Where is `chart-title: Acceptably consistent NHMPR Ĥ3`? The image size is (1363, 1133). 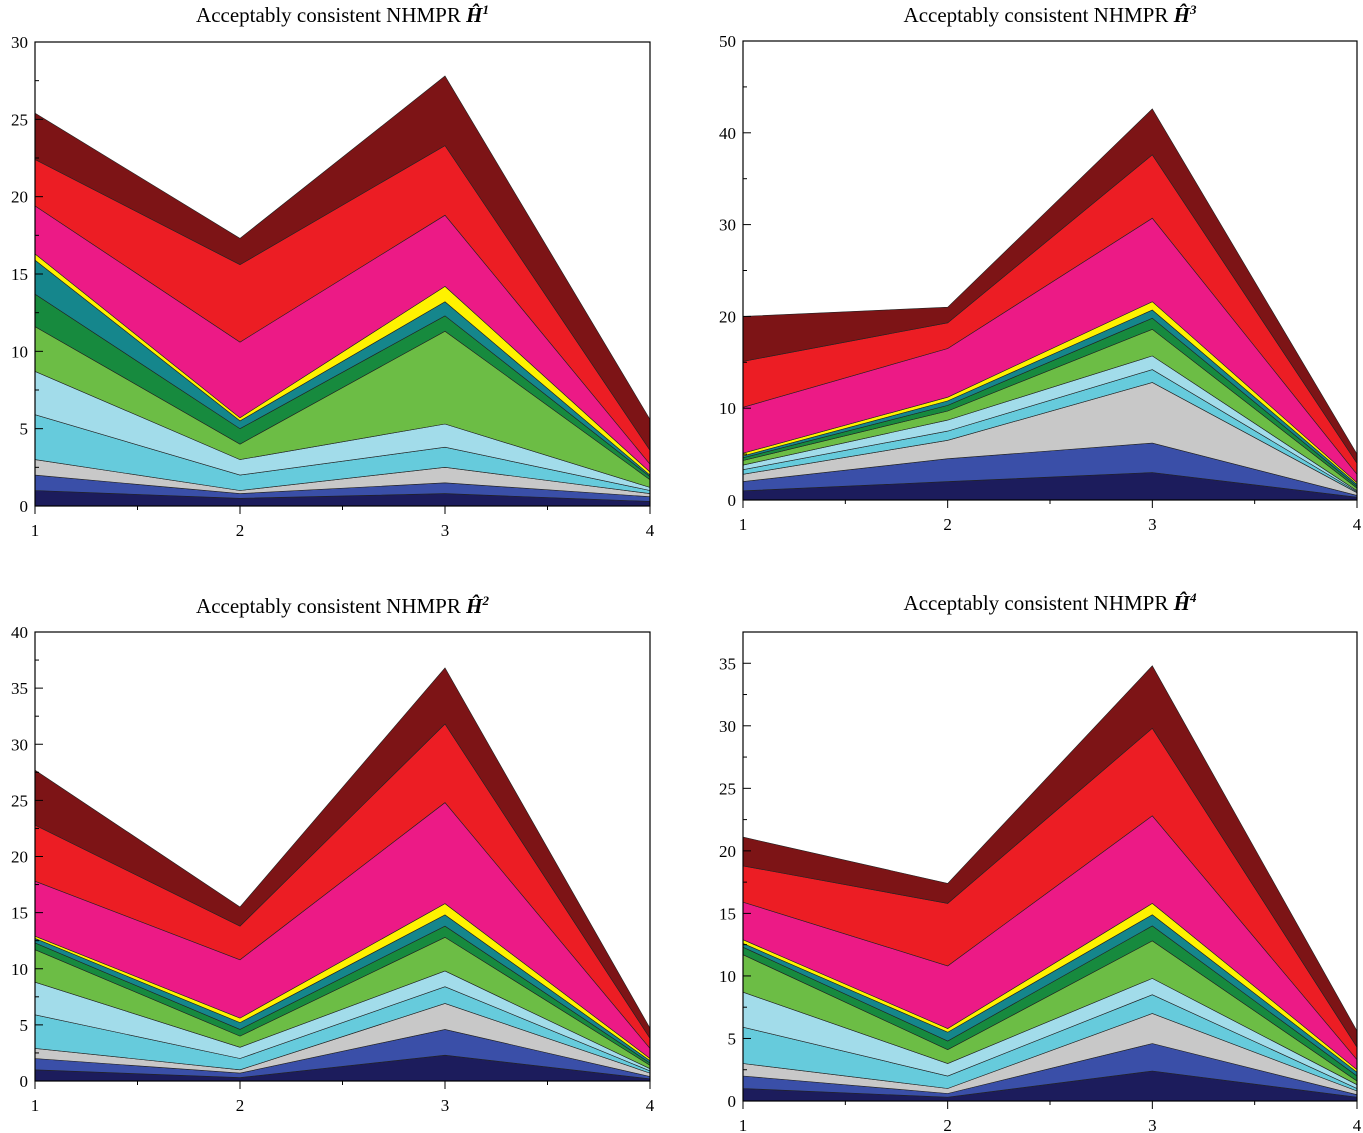
chart-title: Acceptably consistent NHMPR Ĥ3 is located at coordinates (1050, 14).